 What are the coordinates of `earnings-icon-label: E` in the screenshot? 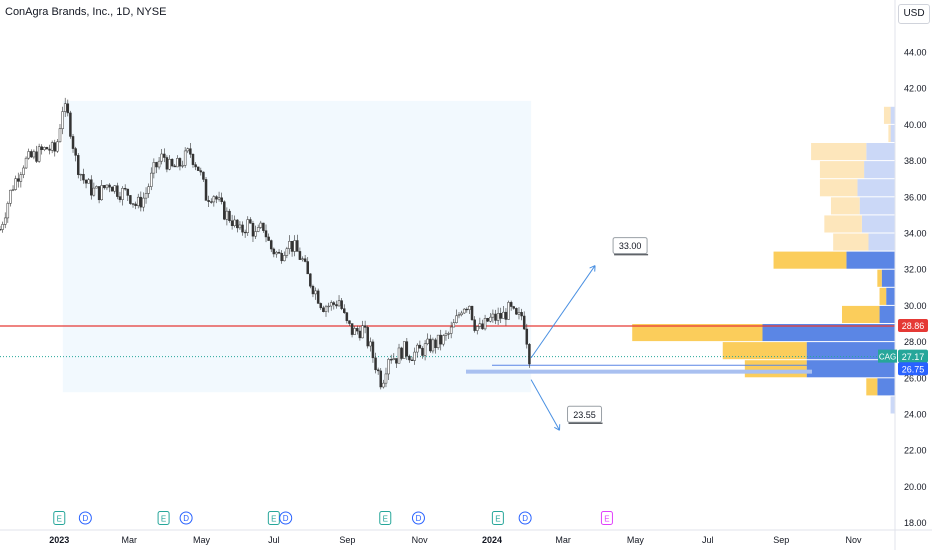 It's located at (606, 519).